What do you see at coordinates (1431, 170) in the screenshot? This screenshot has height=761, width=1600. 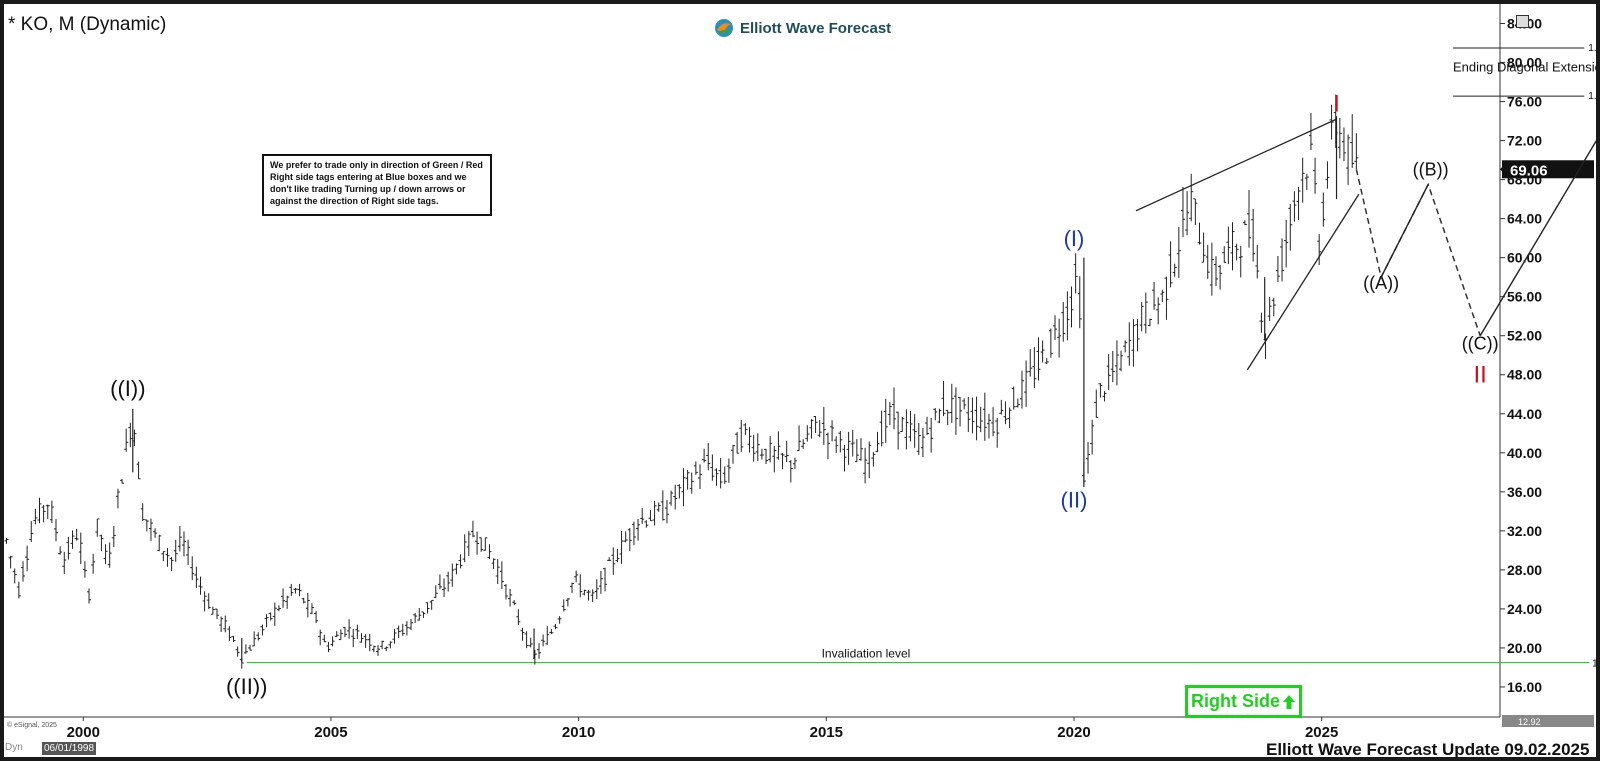 I see `wave-label: ((B))` at bounding box center [1431, 170].